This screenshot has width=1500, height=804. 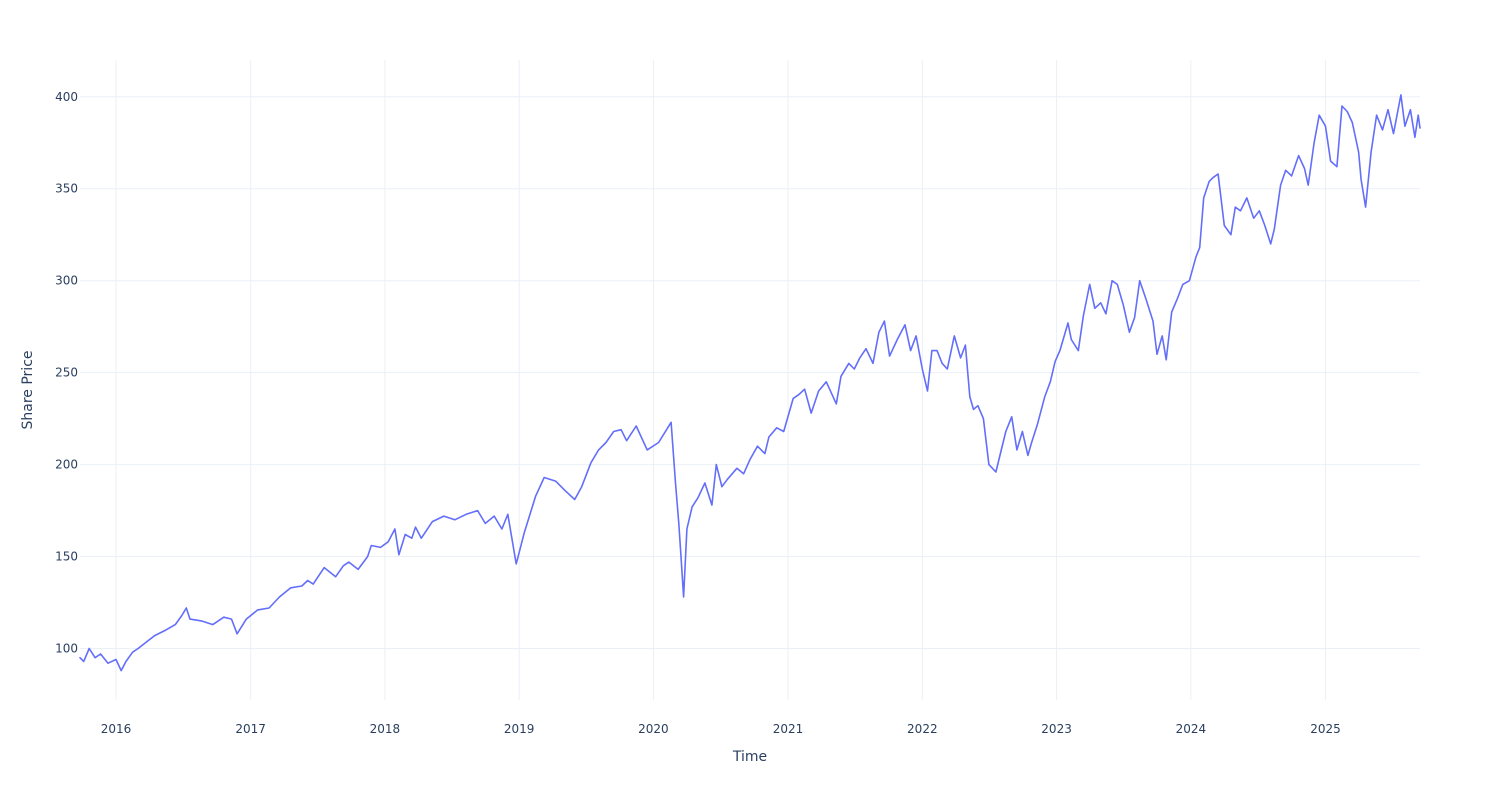 I want to click on y-tick-label: 300, so click(x=66, y=281).